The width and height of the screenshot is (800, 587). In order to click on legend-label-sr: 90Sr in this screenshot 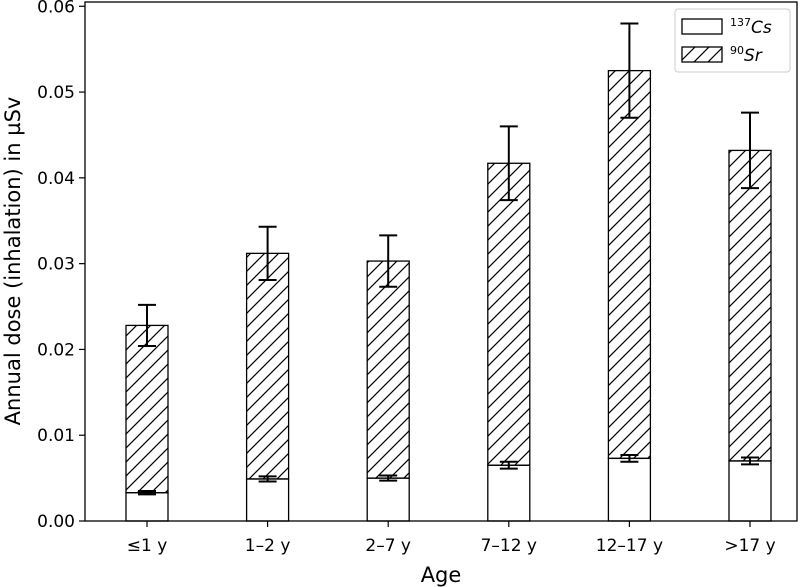, I will do `click(746, 55)`.